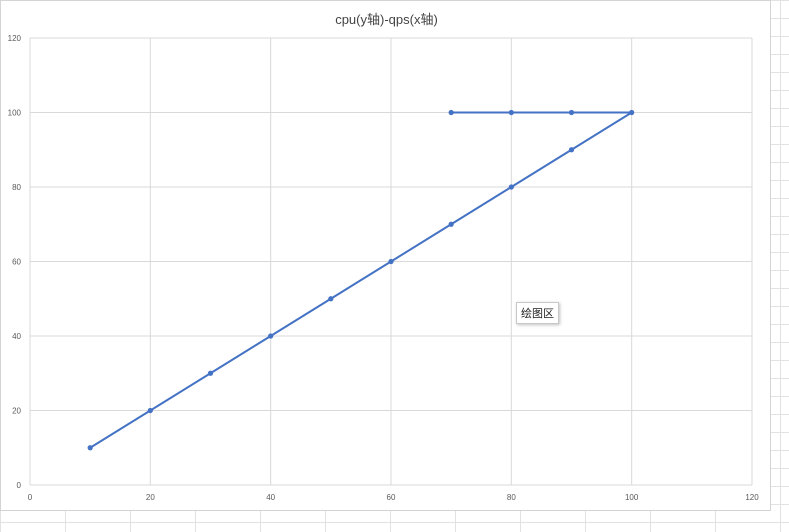 This screenshot has height=532, width=789. What do you see at coordinates (752, 497) in the screenshot?
I see `x-tick-label: 120` at bounding box center [752, 497].